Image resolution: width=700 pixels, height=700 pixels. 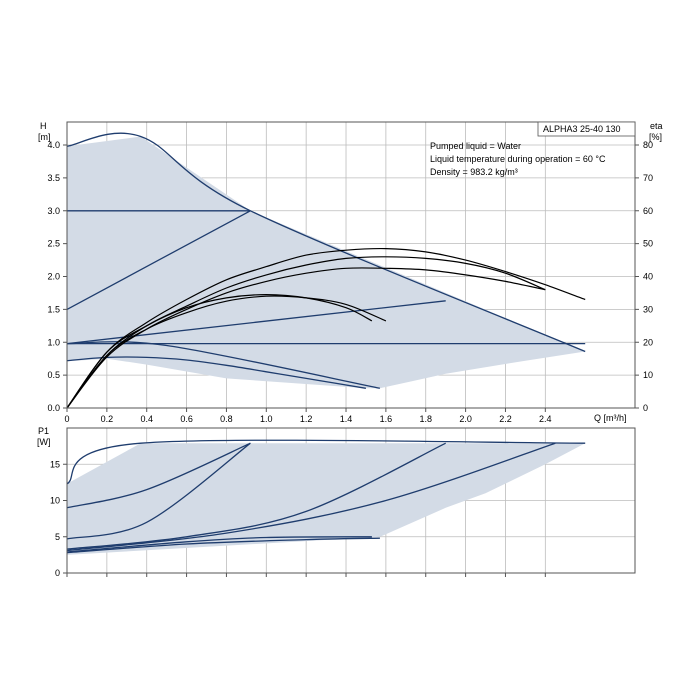 I want to click on y2-tick-label: 20, so click(x=648, y=342).